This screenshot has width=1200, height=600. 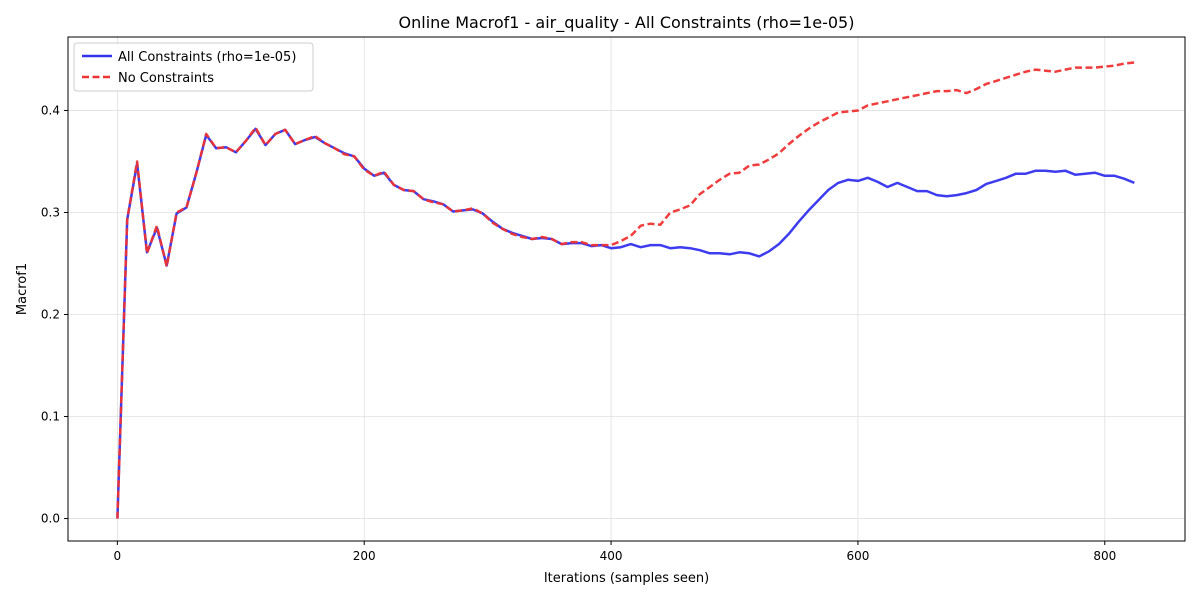 What do you see at coordinates (50, 315) in the screenshot?
I see `y-tick-label: 0.2` at bounding box center [50, 315].